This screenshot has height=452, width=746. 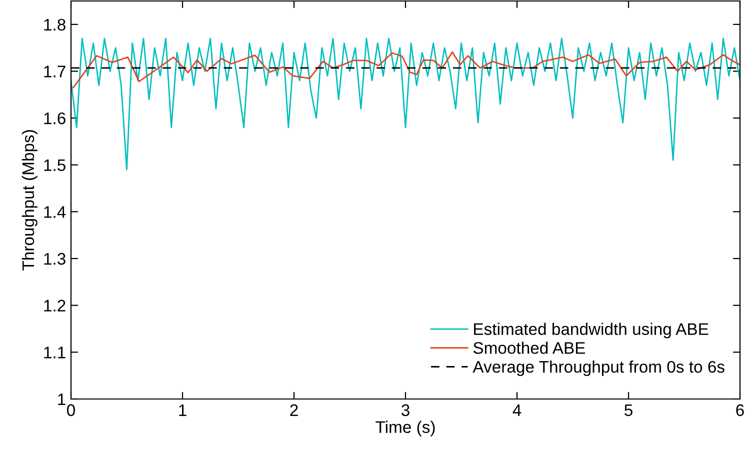 I want to click on x-tick-label: 3, so click(x=406, y=410).